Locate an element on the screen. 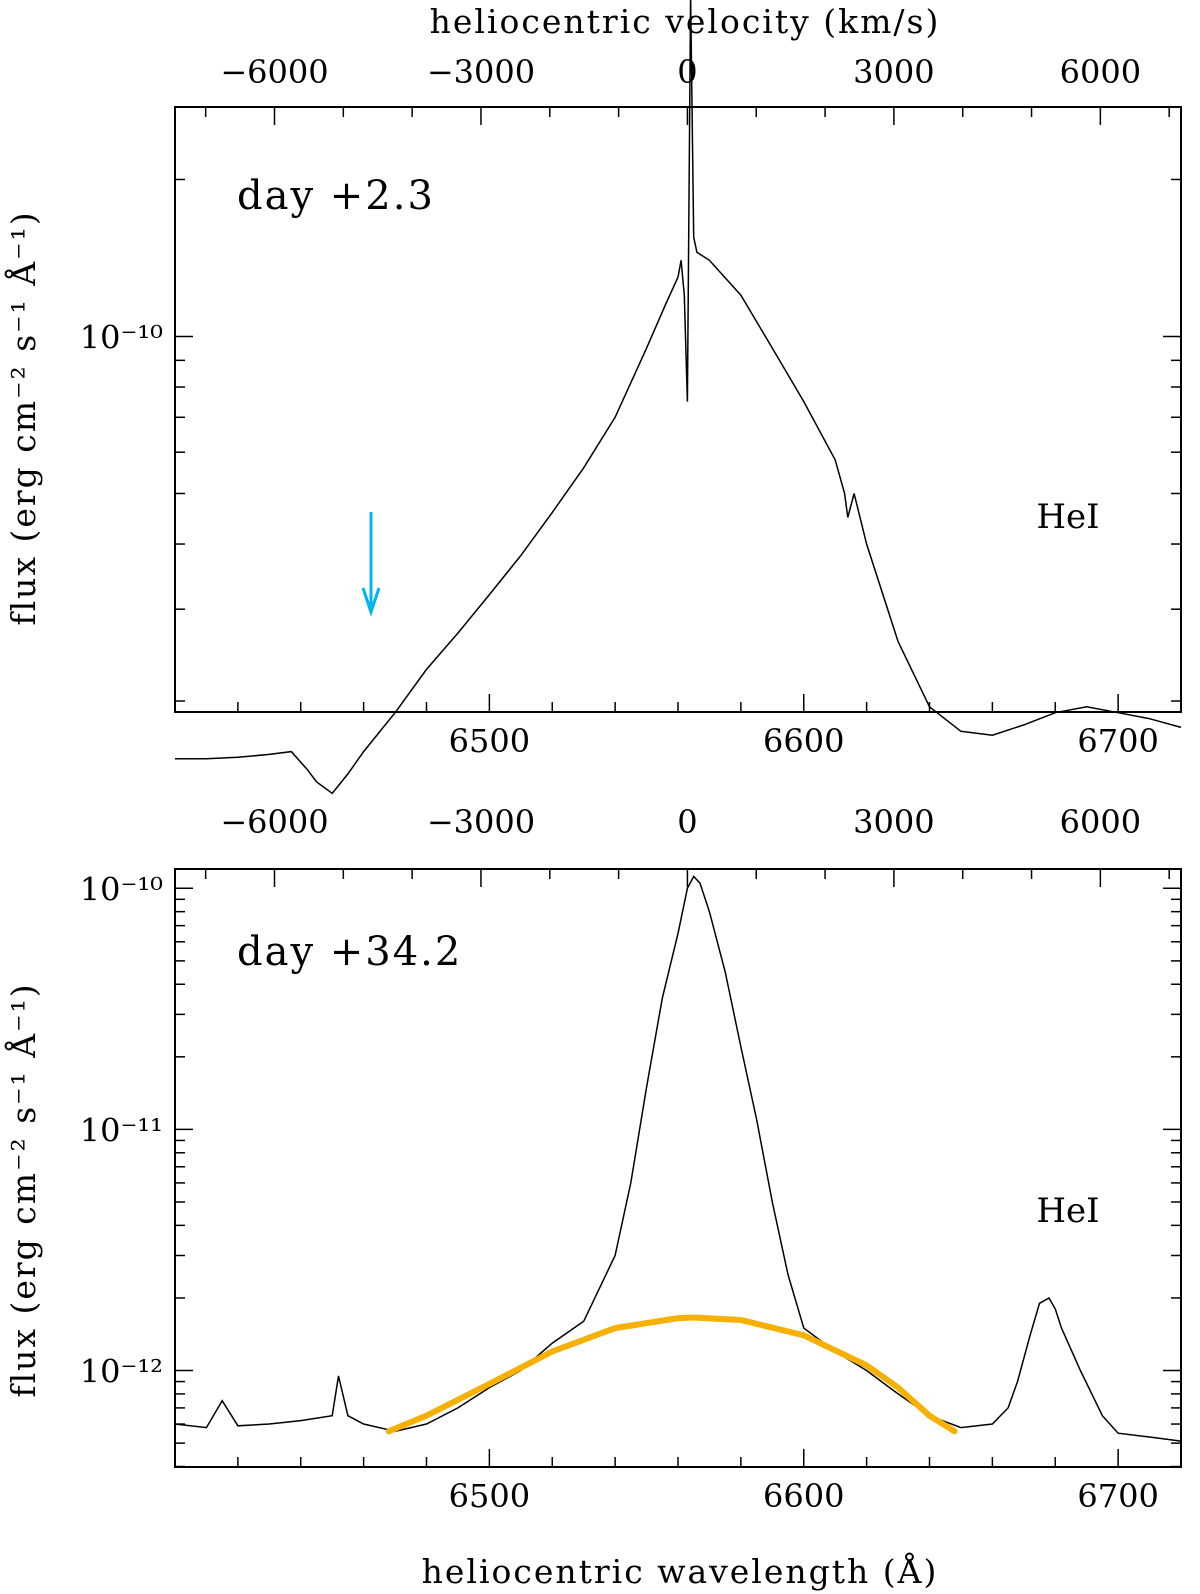 Image resolution: width=1200 pixels, height=1594 pixels. y-axis-label-top: flux (erg cm⁻² s⁻¹ Å⁻¹) is located at coordinates (23, 417).